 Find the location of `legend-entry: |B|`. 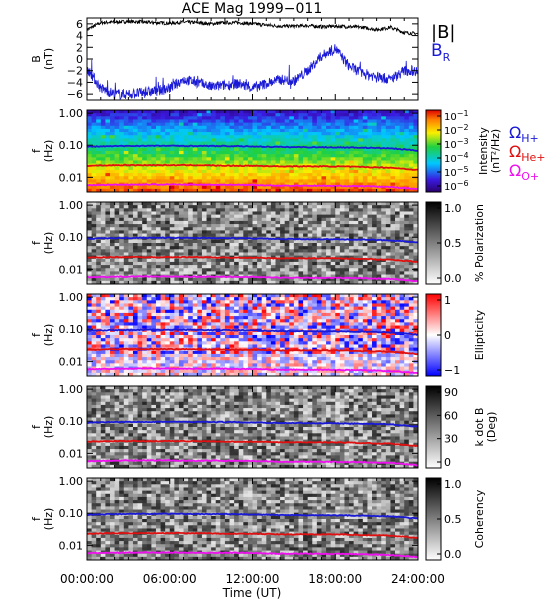

legend-entry: |B| is located at coordinates (443, 32).